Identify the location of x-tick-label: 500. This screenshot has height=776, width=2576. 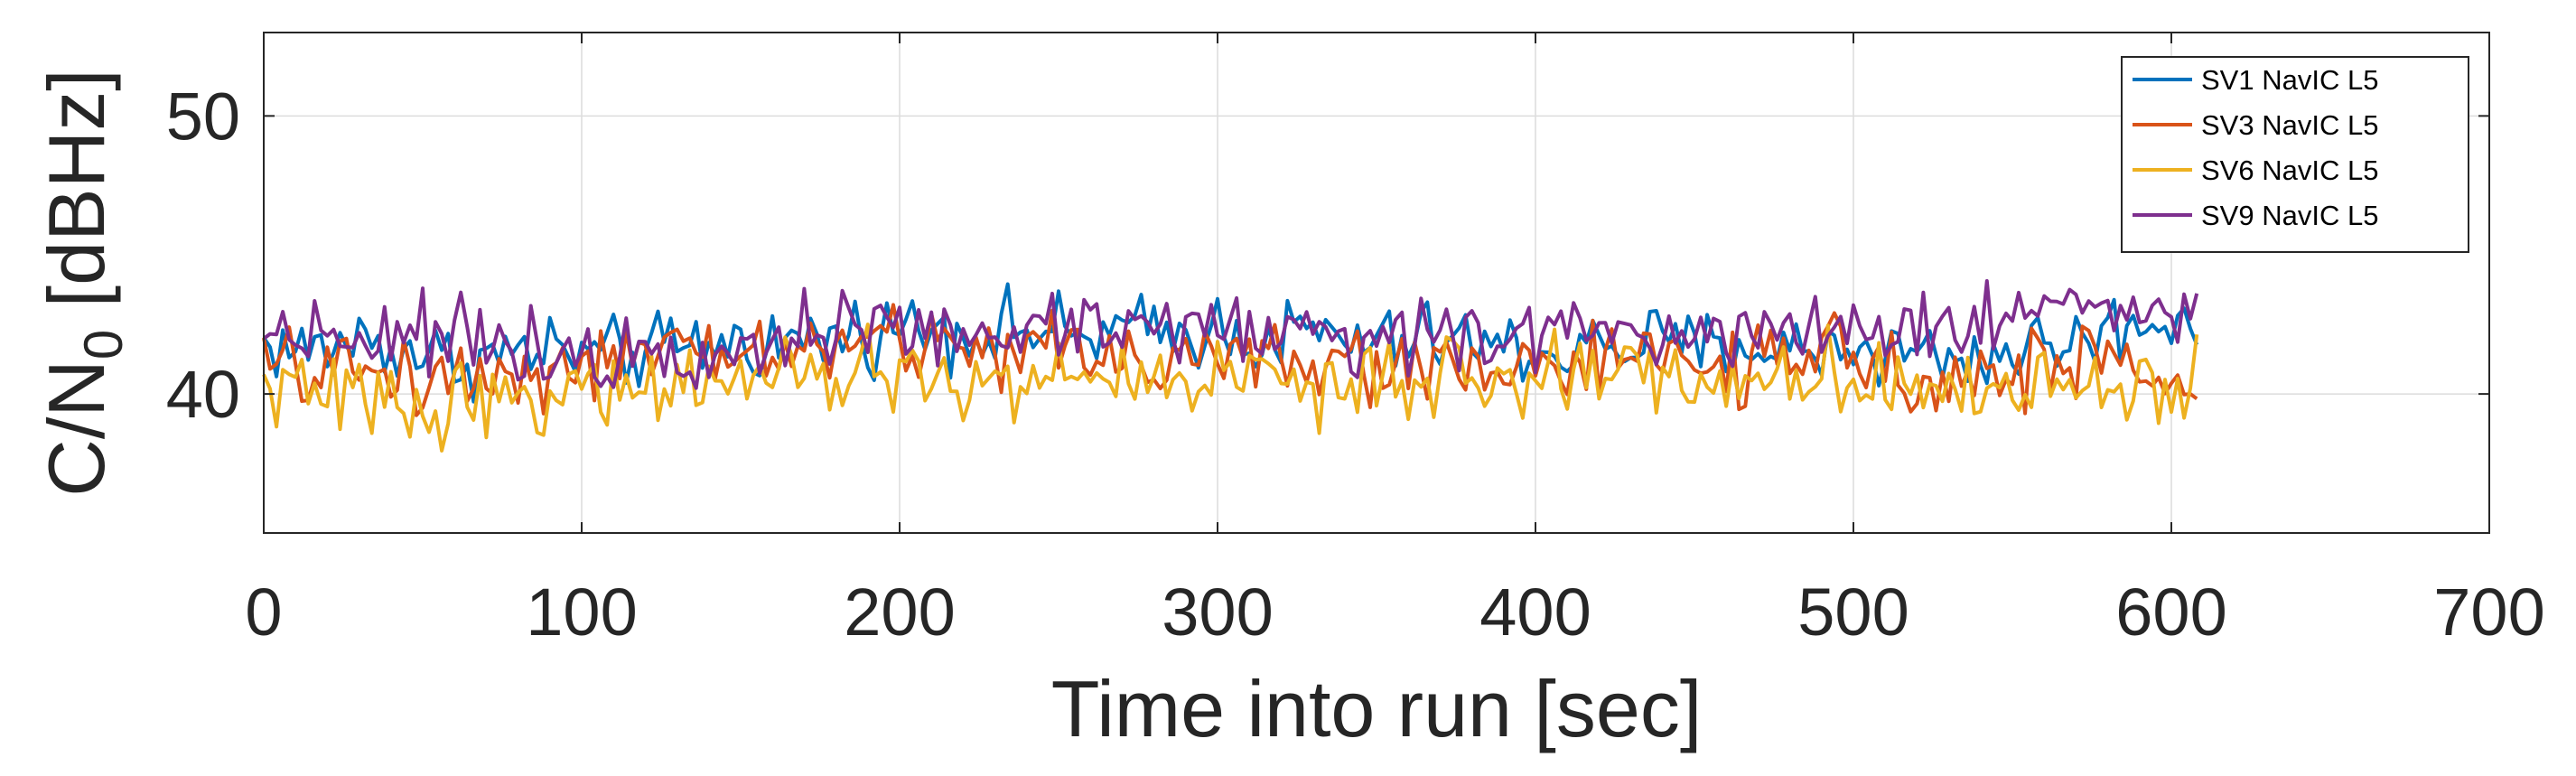
(1853, 612).